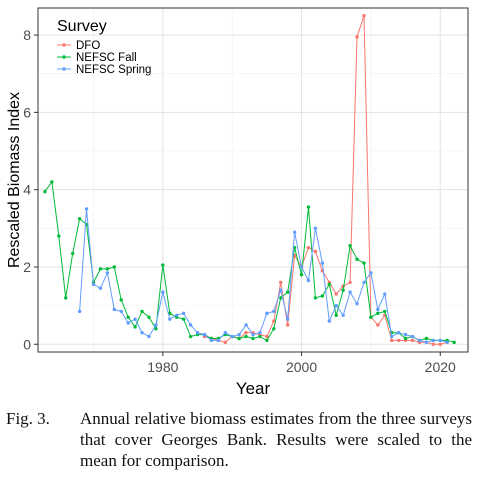 Image resolution: width=483 pixels, height=489 pixels. I want to click on y-tick-label: 0, so click(27, 344).